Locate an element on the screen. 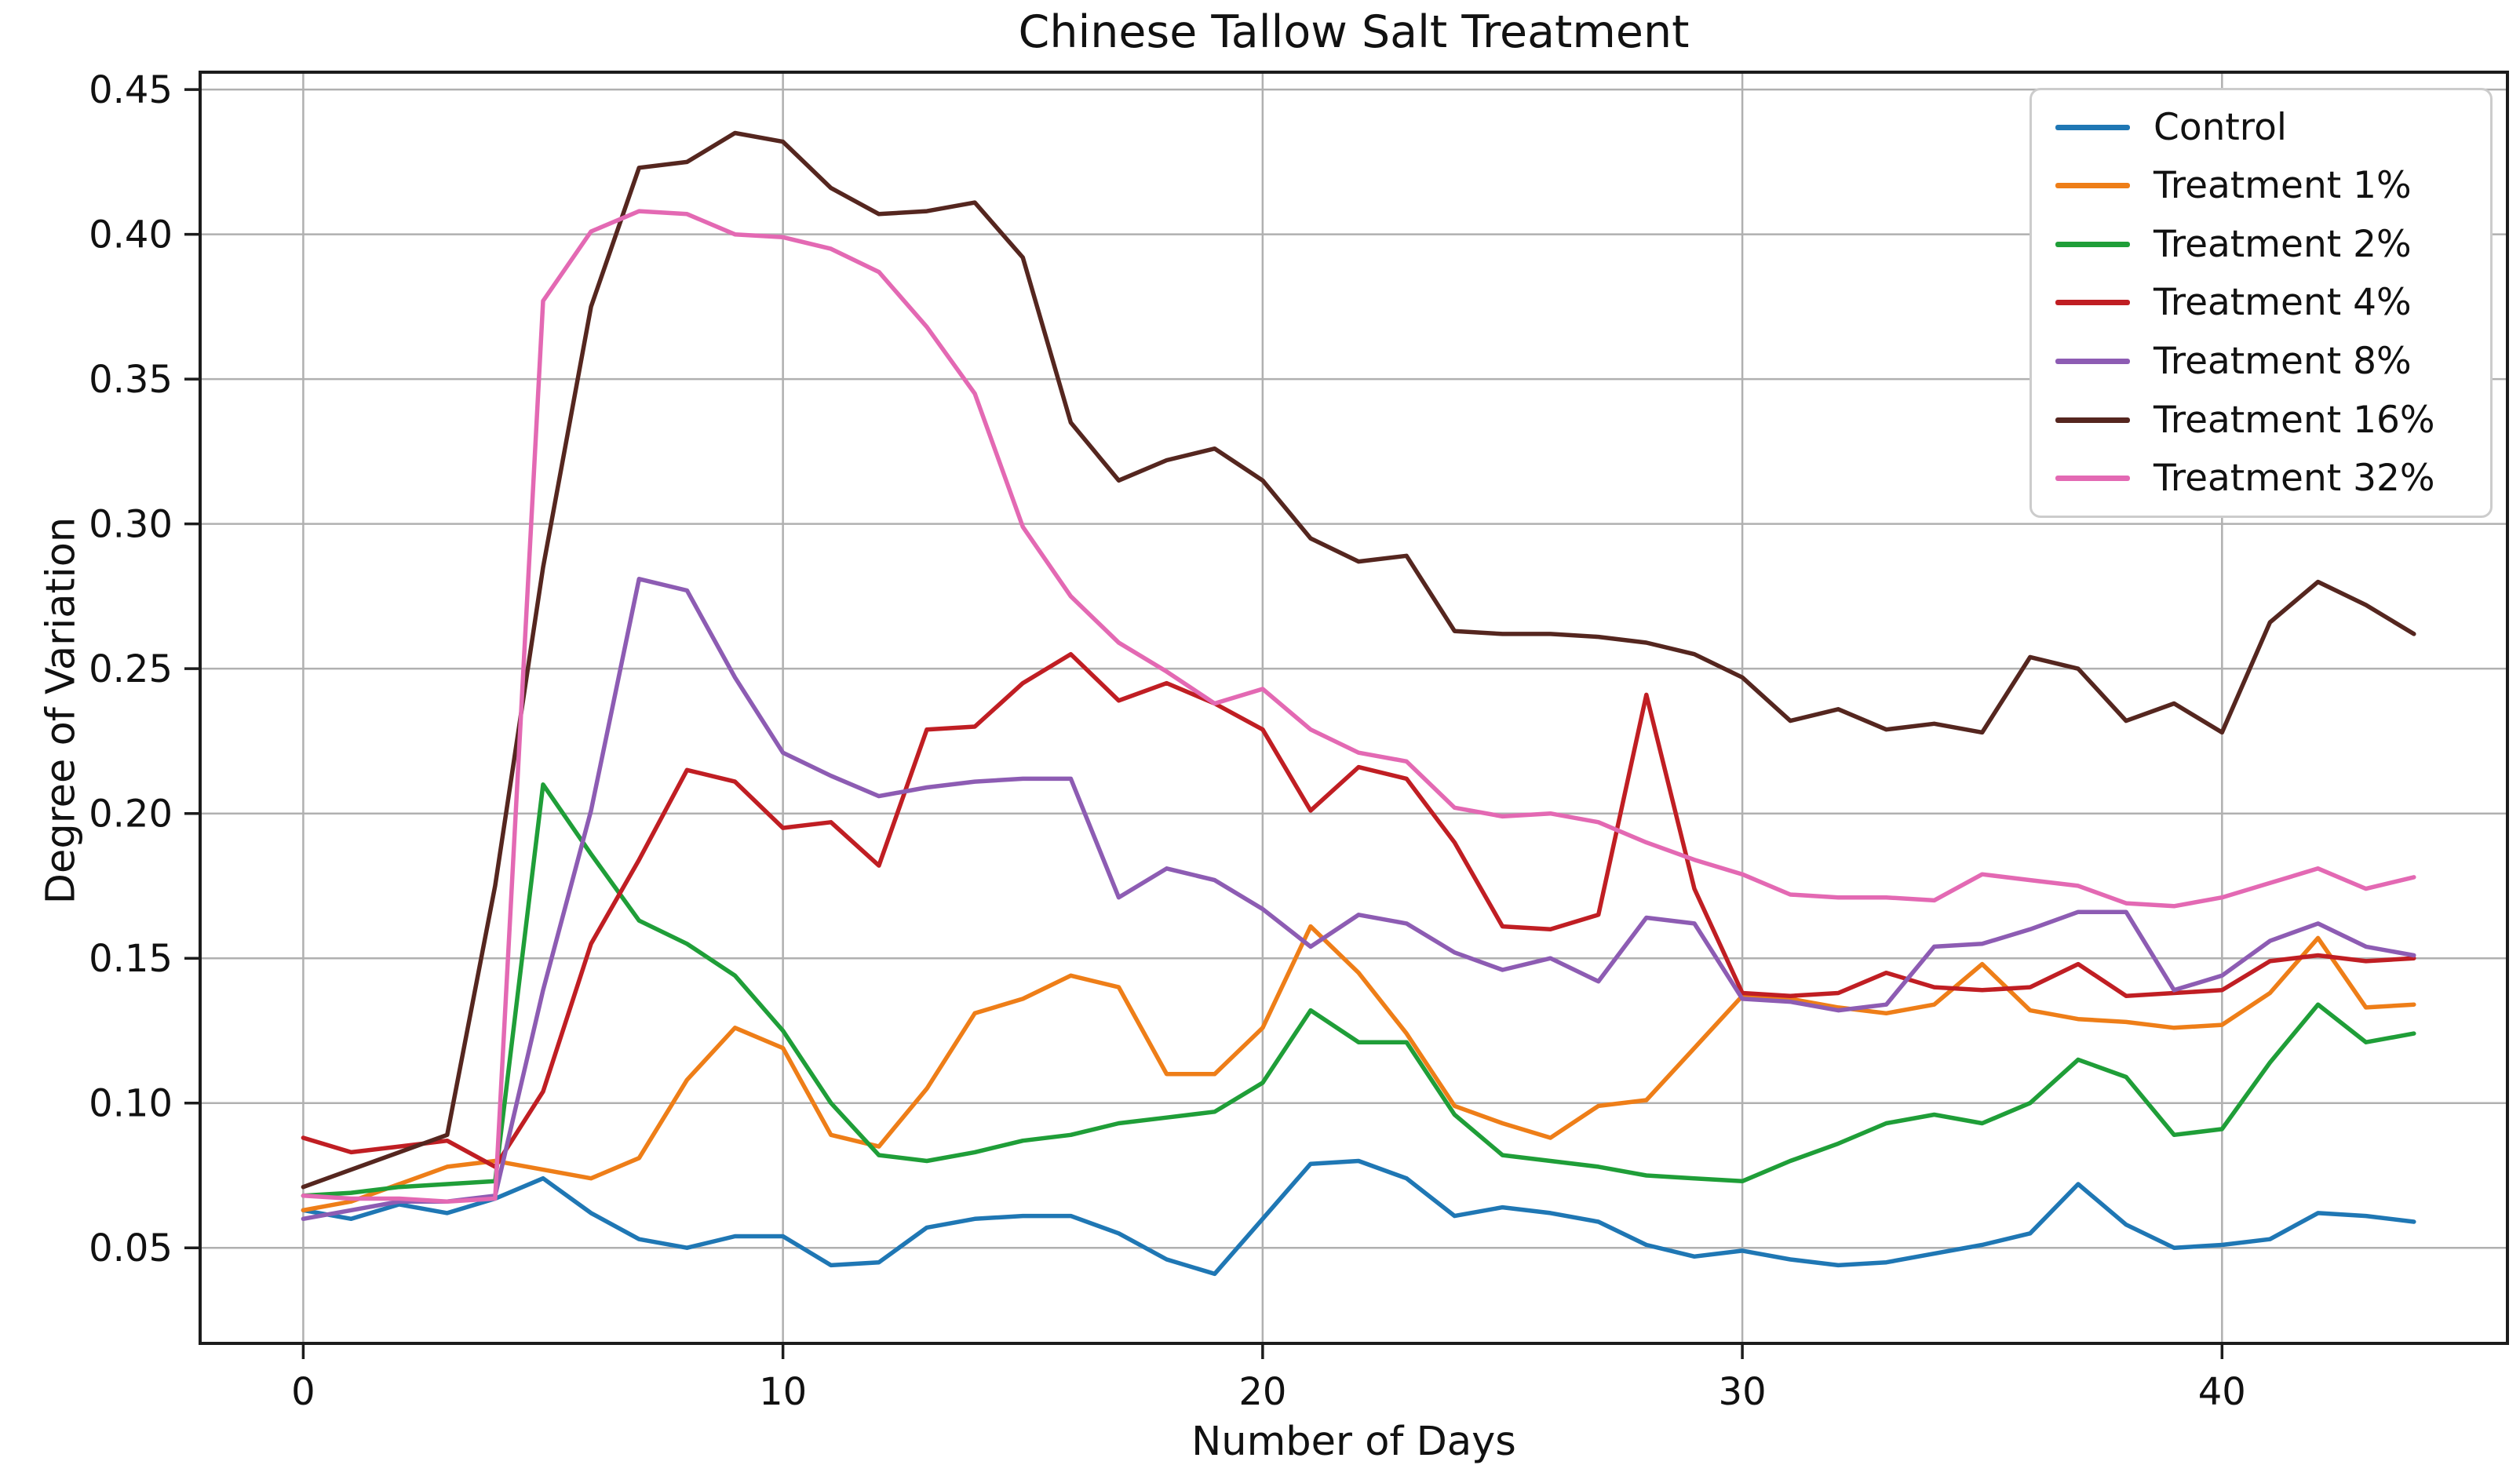  legend-item-treatment-2-: Treatment 2% is located at coordinates (2261, 245).